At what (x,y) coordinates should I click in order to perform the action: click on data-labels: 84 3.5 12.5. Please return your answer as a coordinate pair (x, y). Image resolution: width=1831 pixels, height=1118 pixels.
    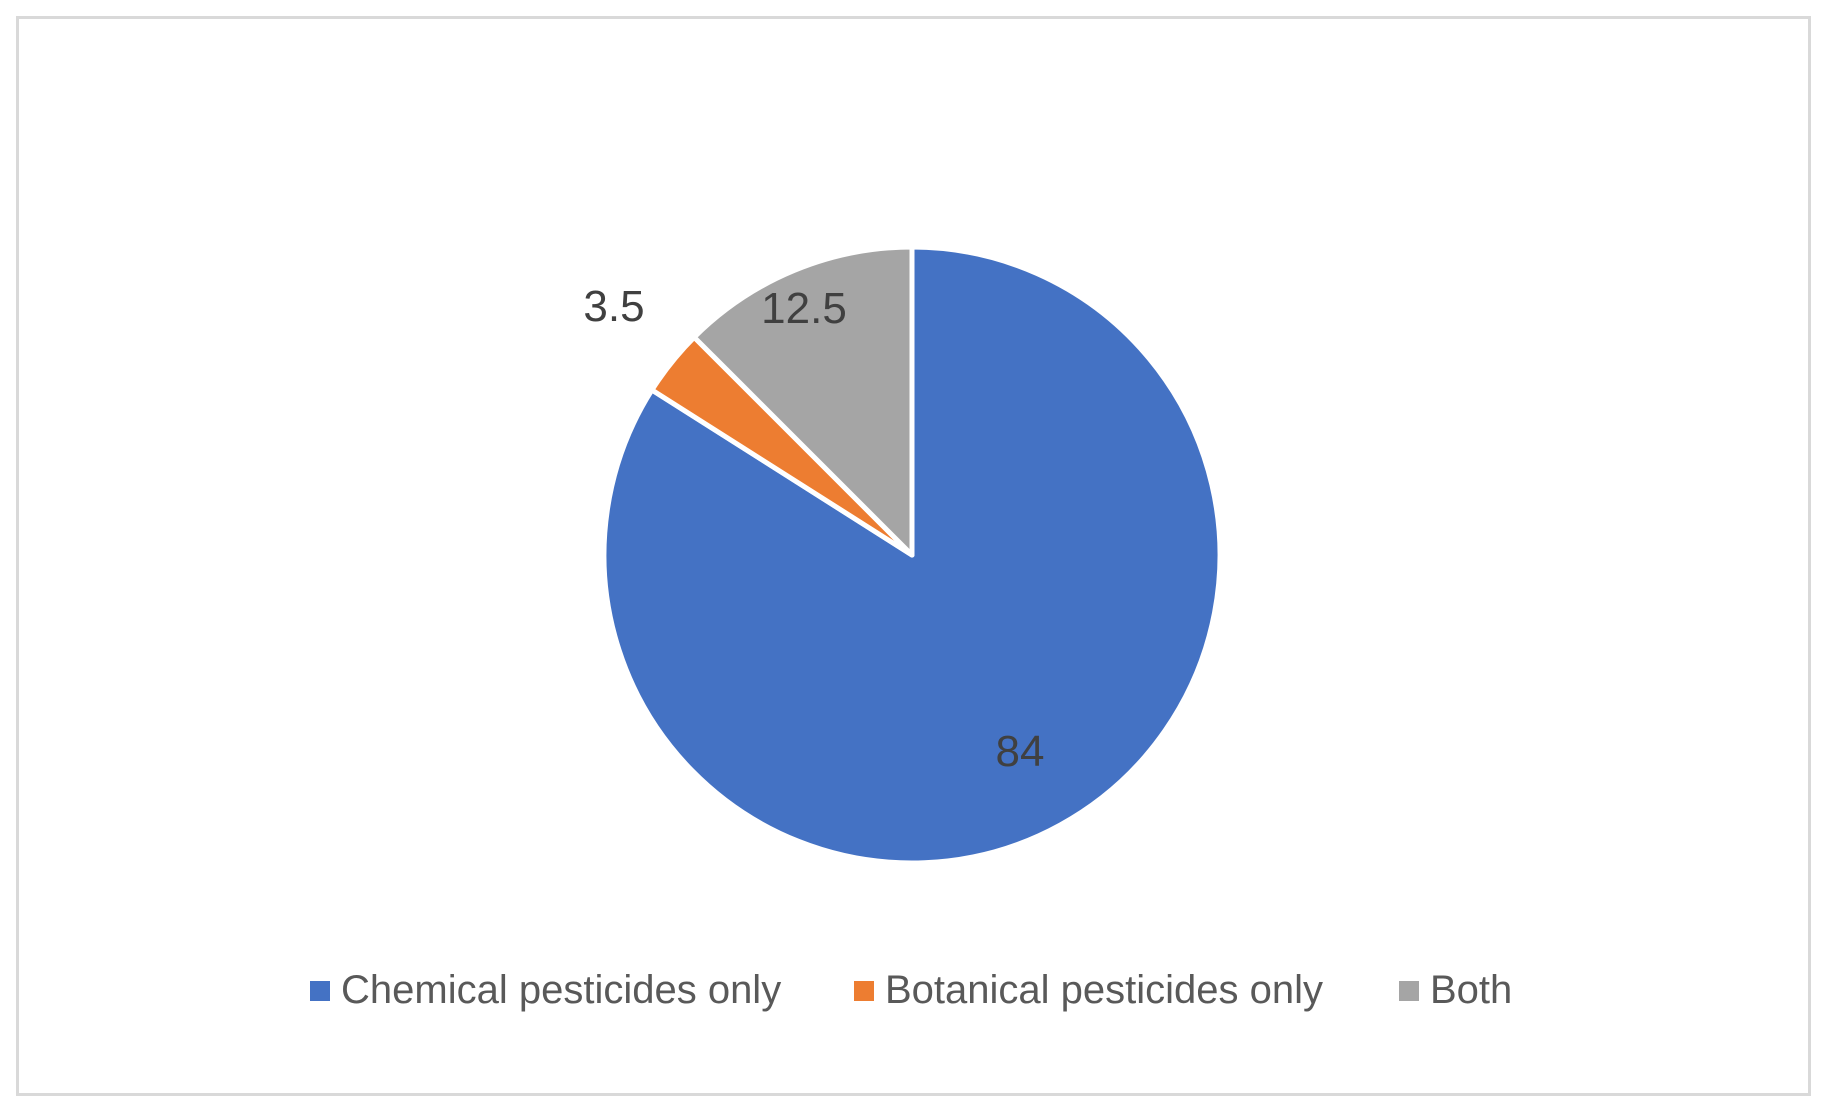
    Looking at the image, I should click on (813, 529).